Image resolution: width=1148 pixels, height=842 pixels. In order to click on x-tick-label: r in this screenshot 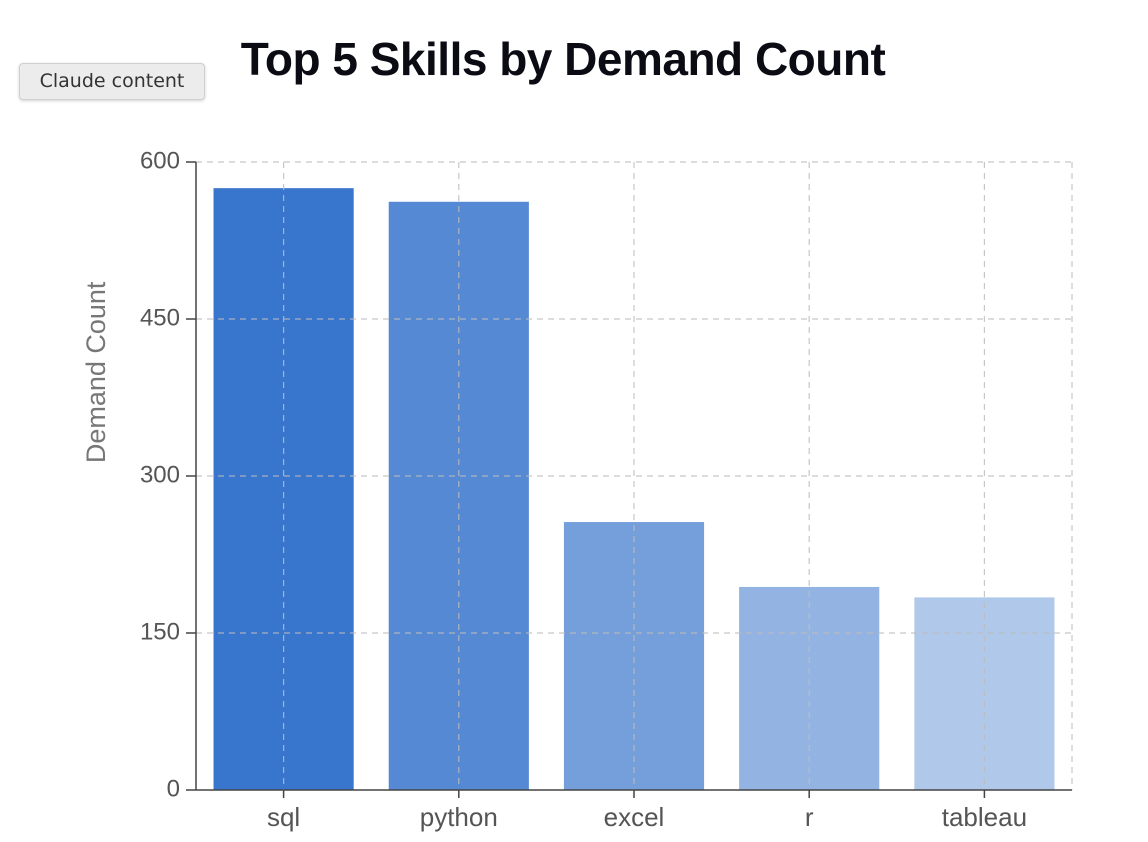, I will do `click(809, 817)`.